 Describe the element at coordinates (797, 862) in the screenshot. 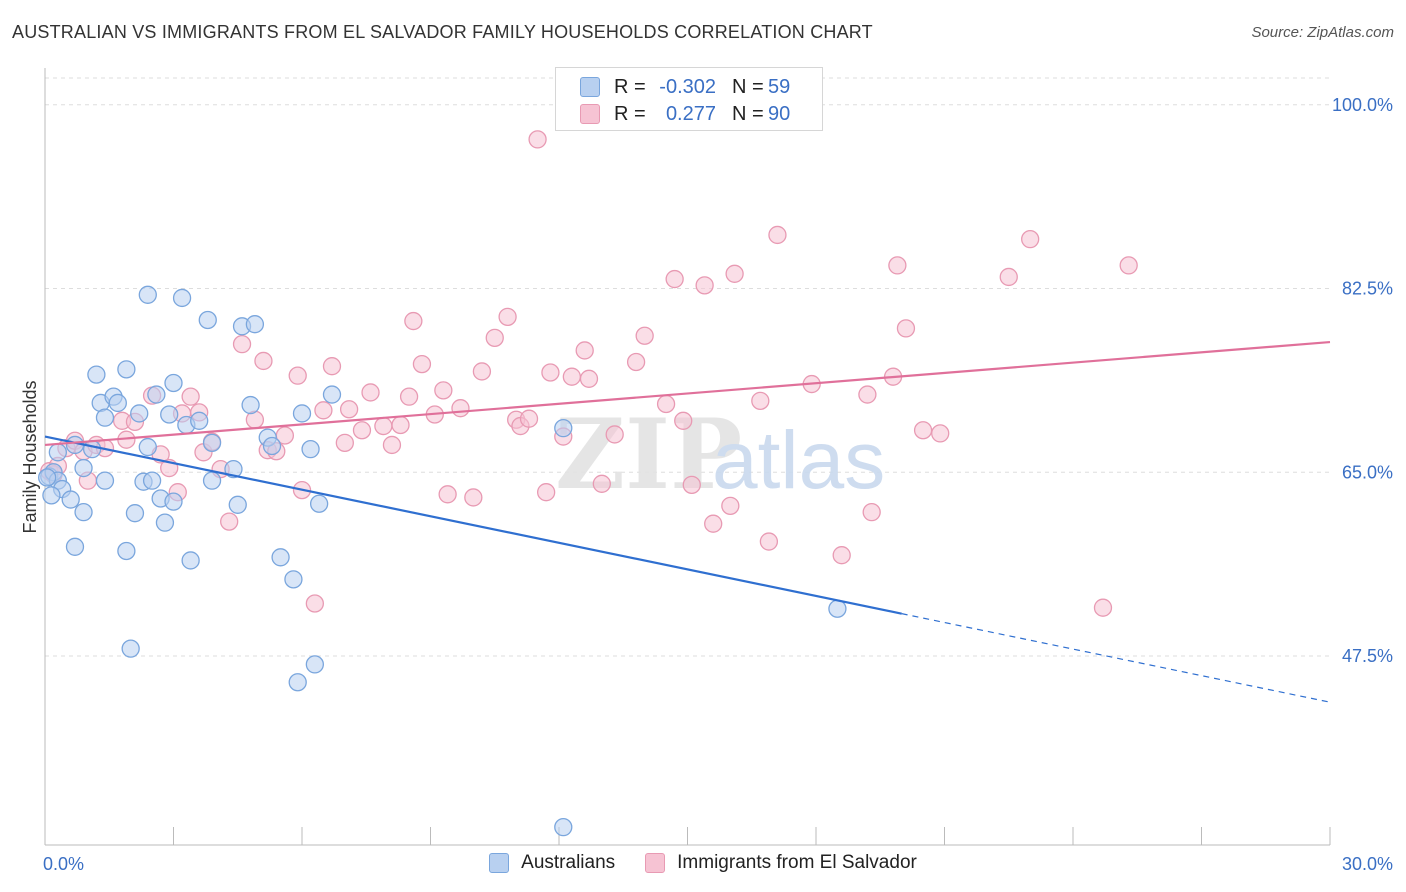

I see `salvador-label: Immigrants from El Salvador` at that location.